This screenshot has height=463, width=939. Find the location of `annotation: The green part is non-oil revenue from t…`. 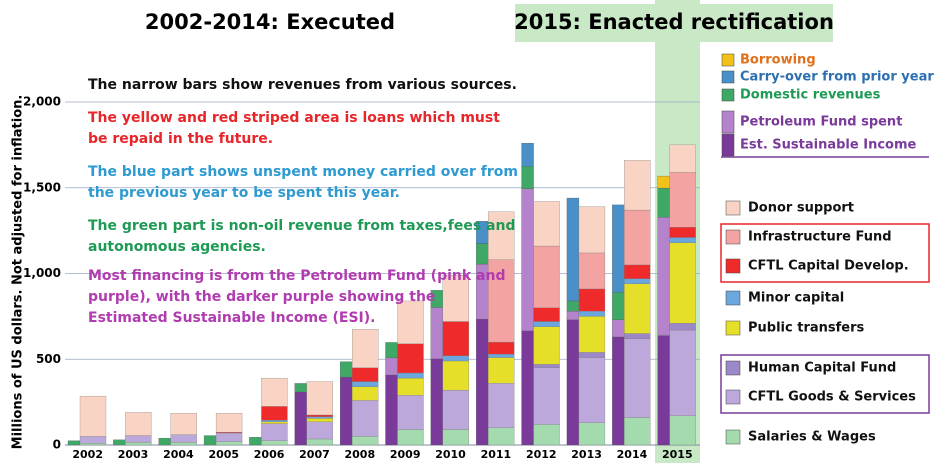

annotation: The green part is non-oil revenue from t… is located at coordinates (302, 236).